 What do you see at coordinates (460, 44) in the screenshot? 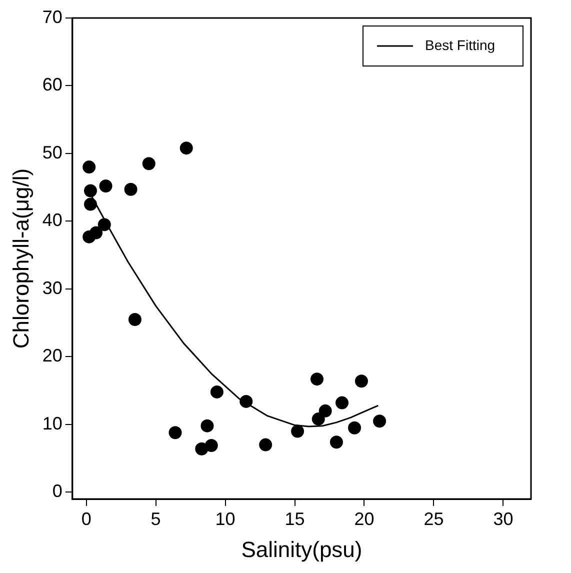
I see `legend-label: Best Fitting` at bounding box center [460, 44].